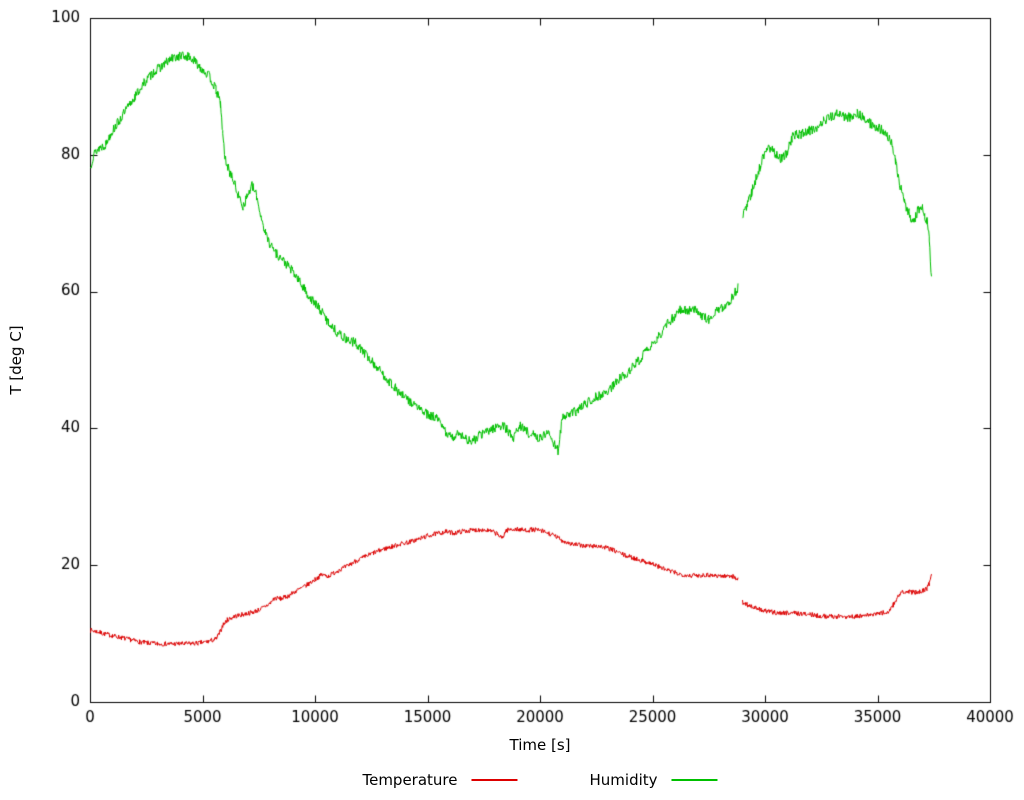  I want to click on legend-label-temperature: Temperature, so click(410, 780).